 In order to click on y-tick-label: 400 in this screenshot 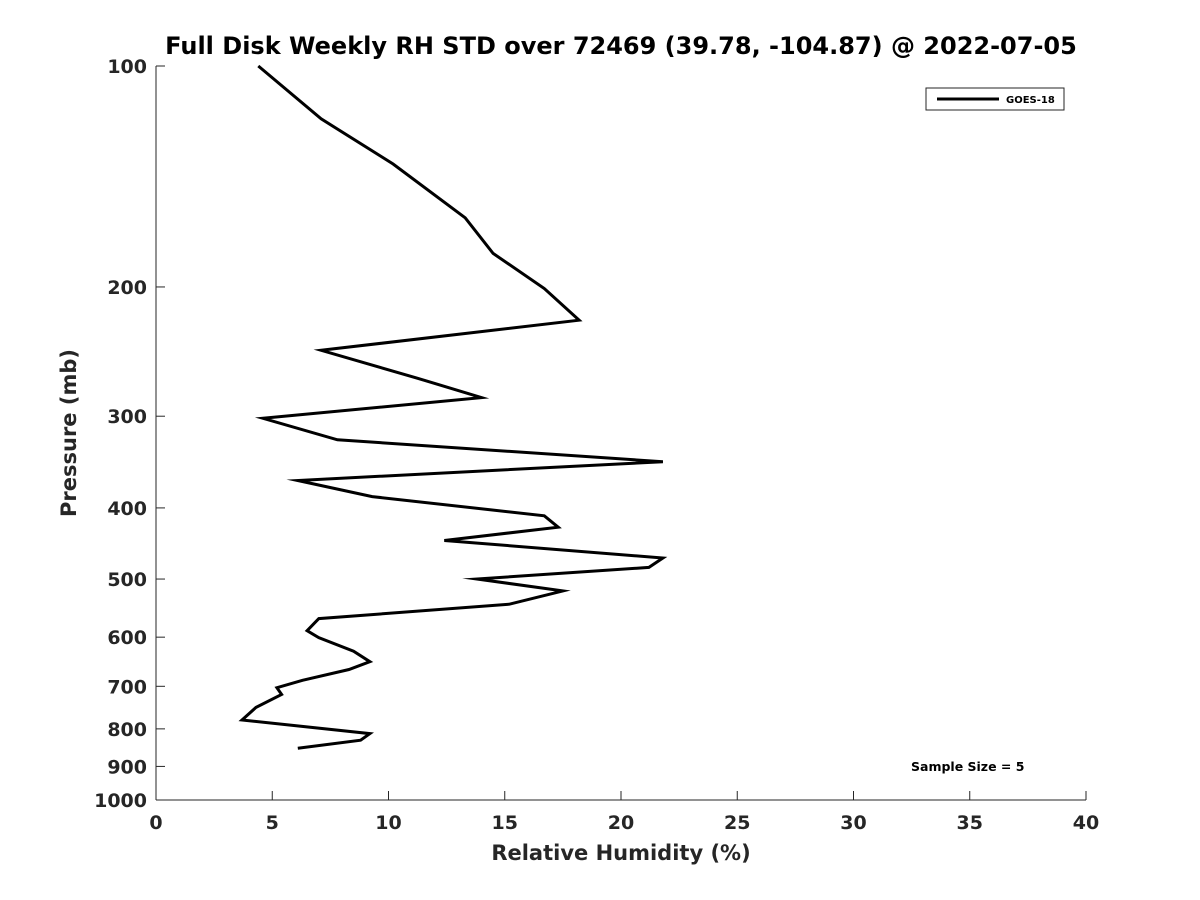, I will do `click(127, 509)`.